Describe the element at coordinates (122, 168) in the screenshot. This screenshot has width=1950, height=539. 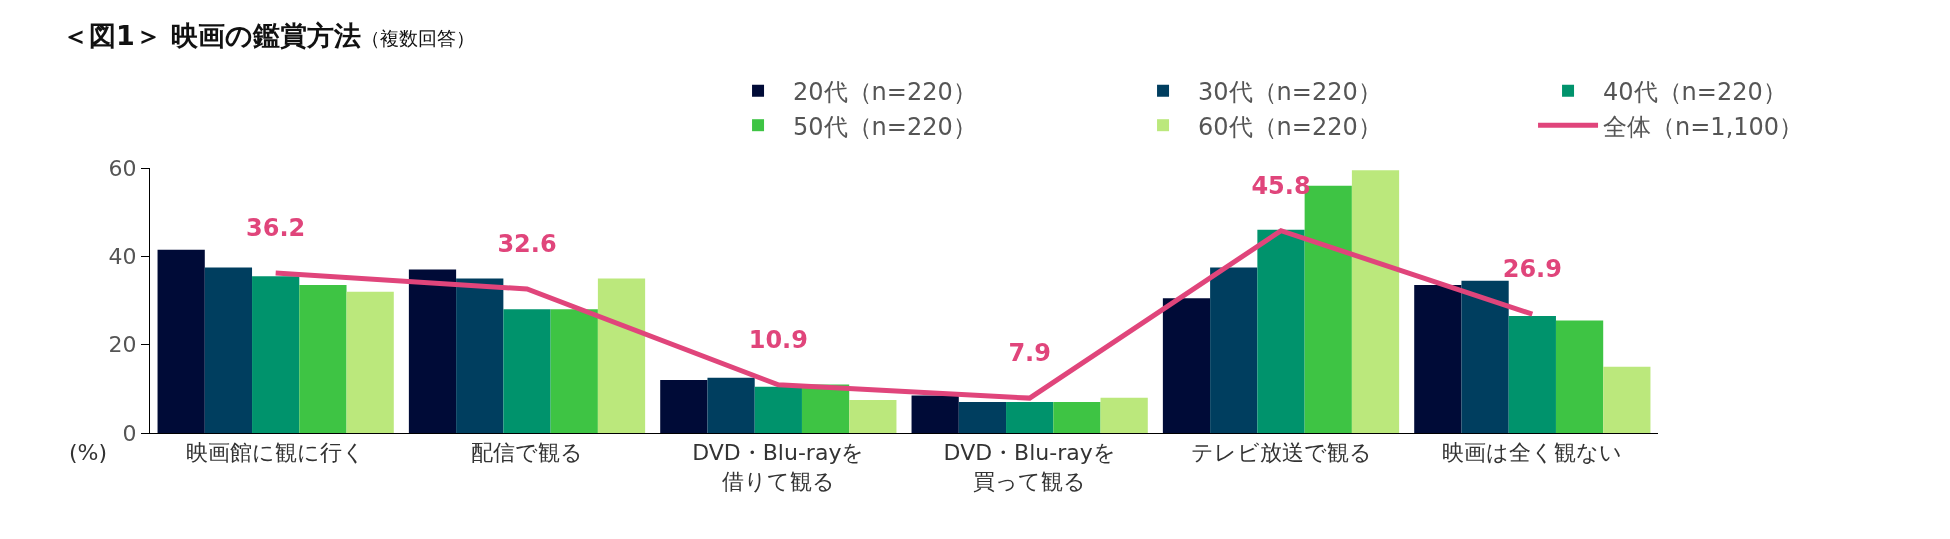
I see `y-tick-label: 60` at that location.